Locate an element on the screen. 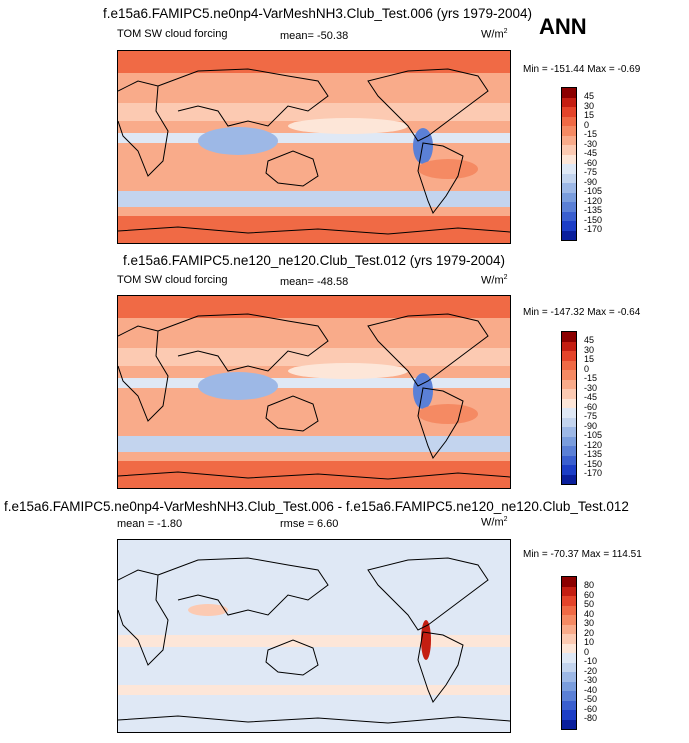 This screenshot has height=743, width=689. panel1-variable: TOM SW cloud forcing is located at coordinates (172, 34).